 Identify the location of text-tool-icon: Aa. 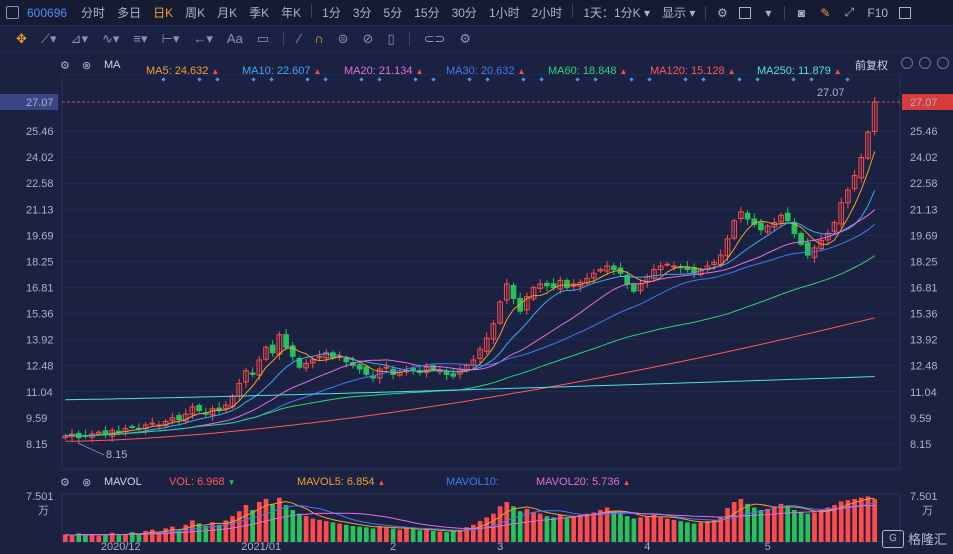
(234, 38).